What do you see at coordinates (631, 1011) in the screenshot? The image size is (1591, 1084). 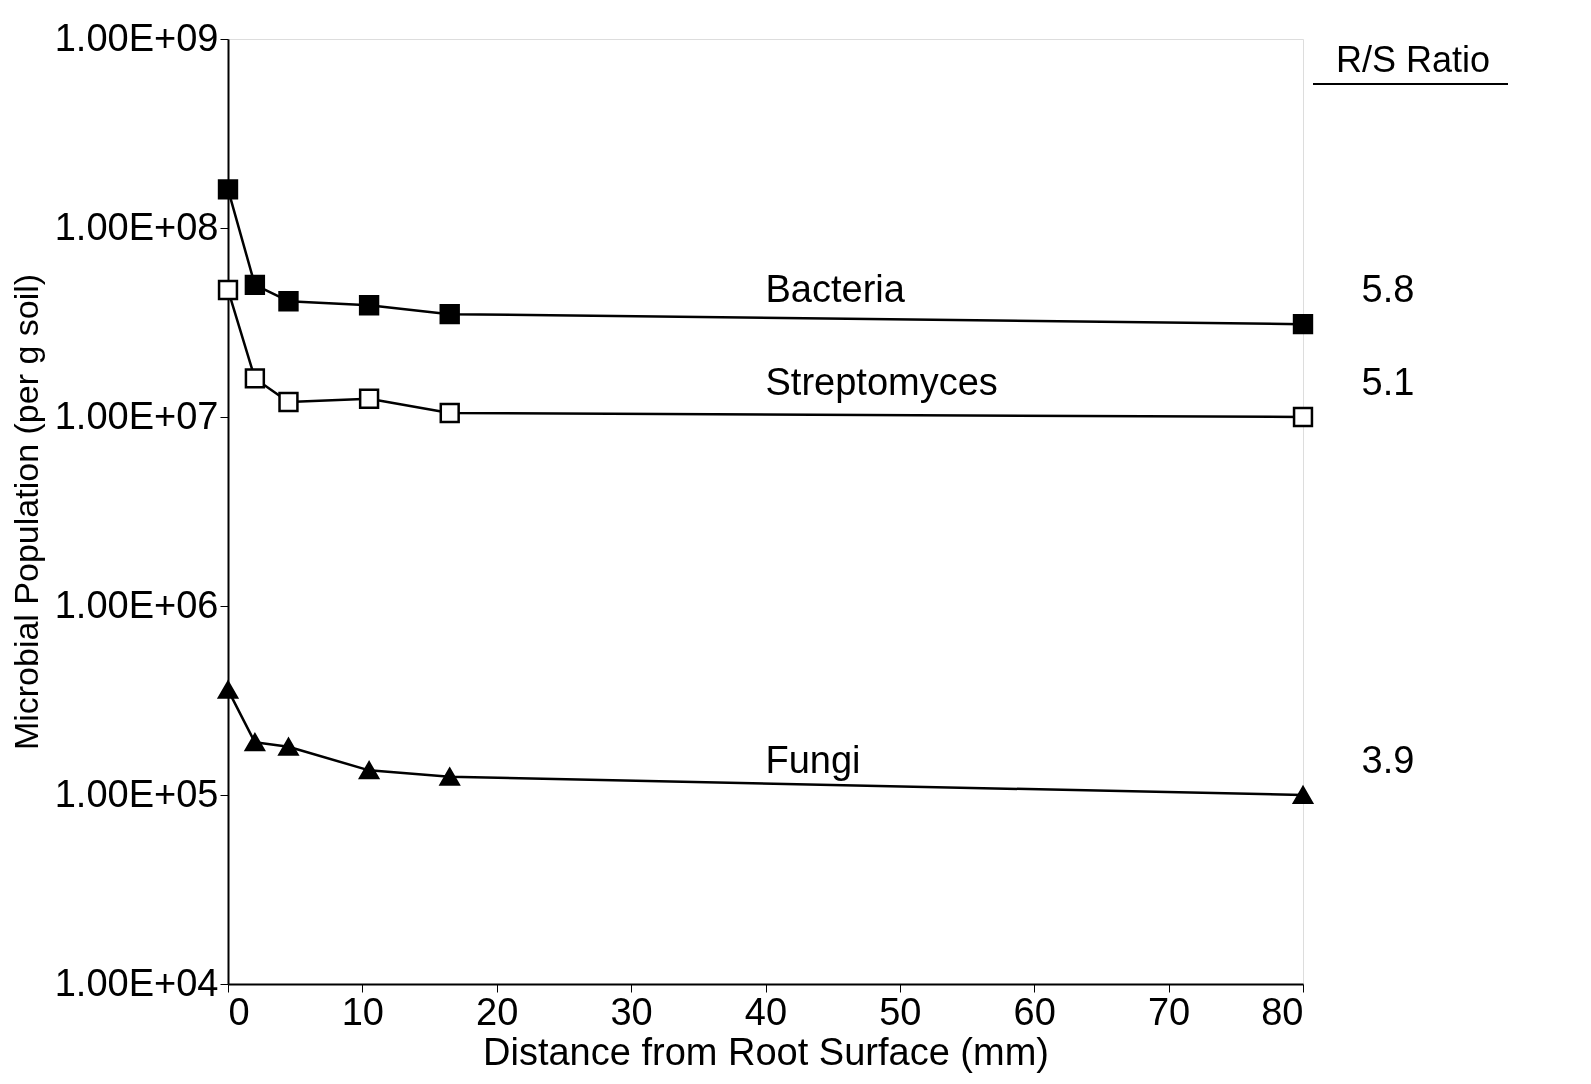 I see `x-tick-label: 30` at bounding box center [631, 1011].